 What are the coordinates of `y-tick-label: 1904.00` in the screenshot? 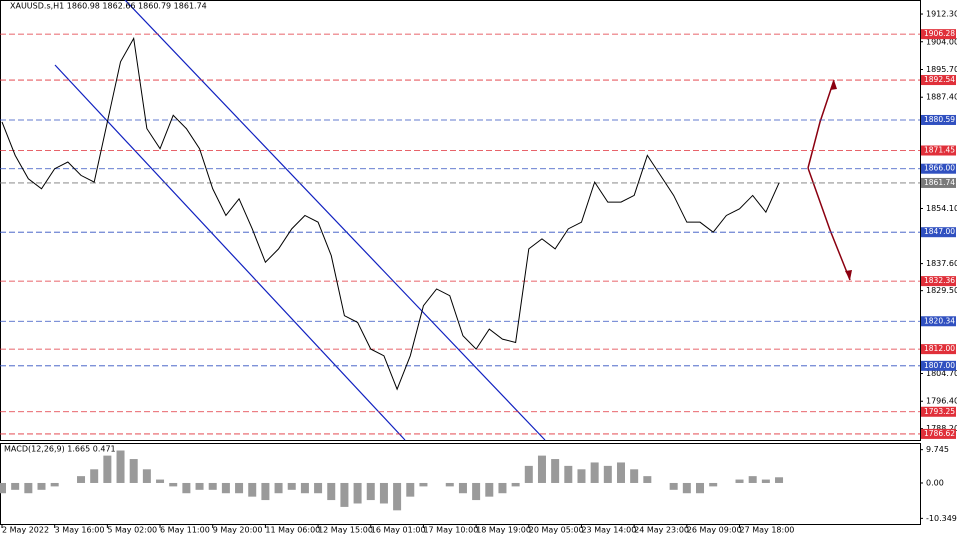 It's located at (941, 41).